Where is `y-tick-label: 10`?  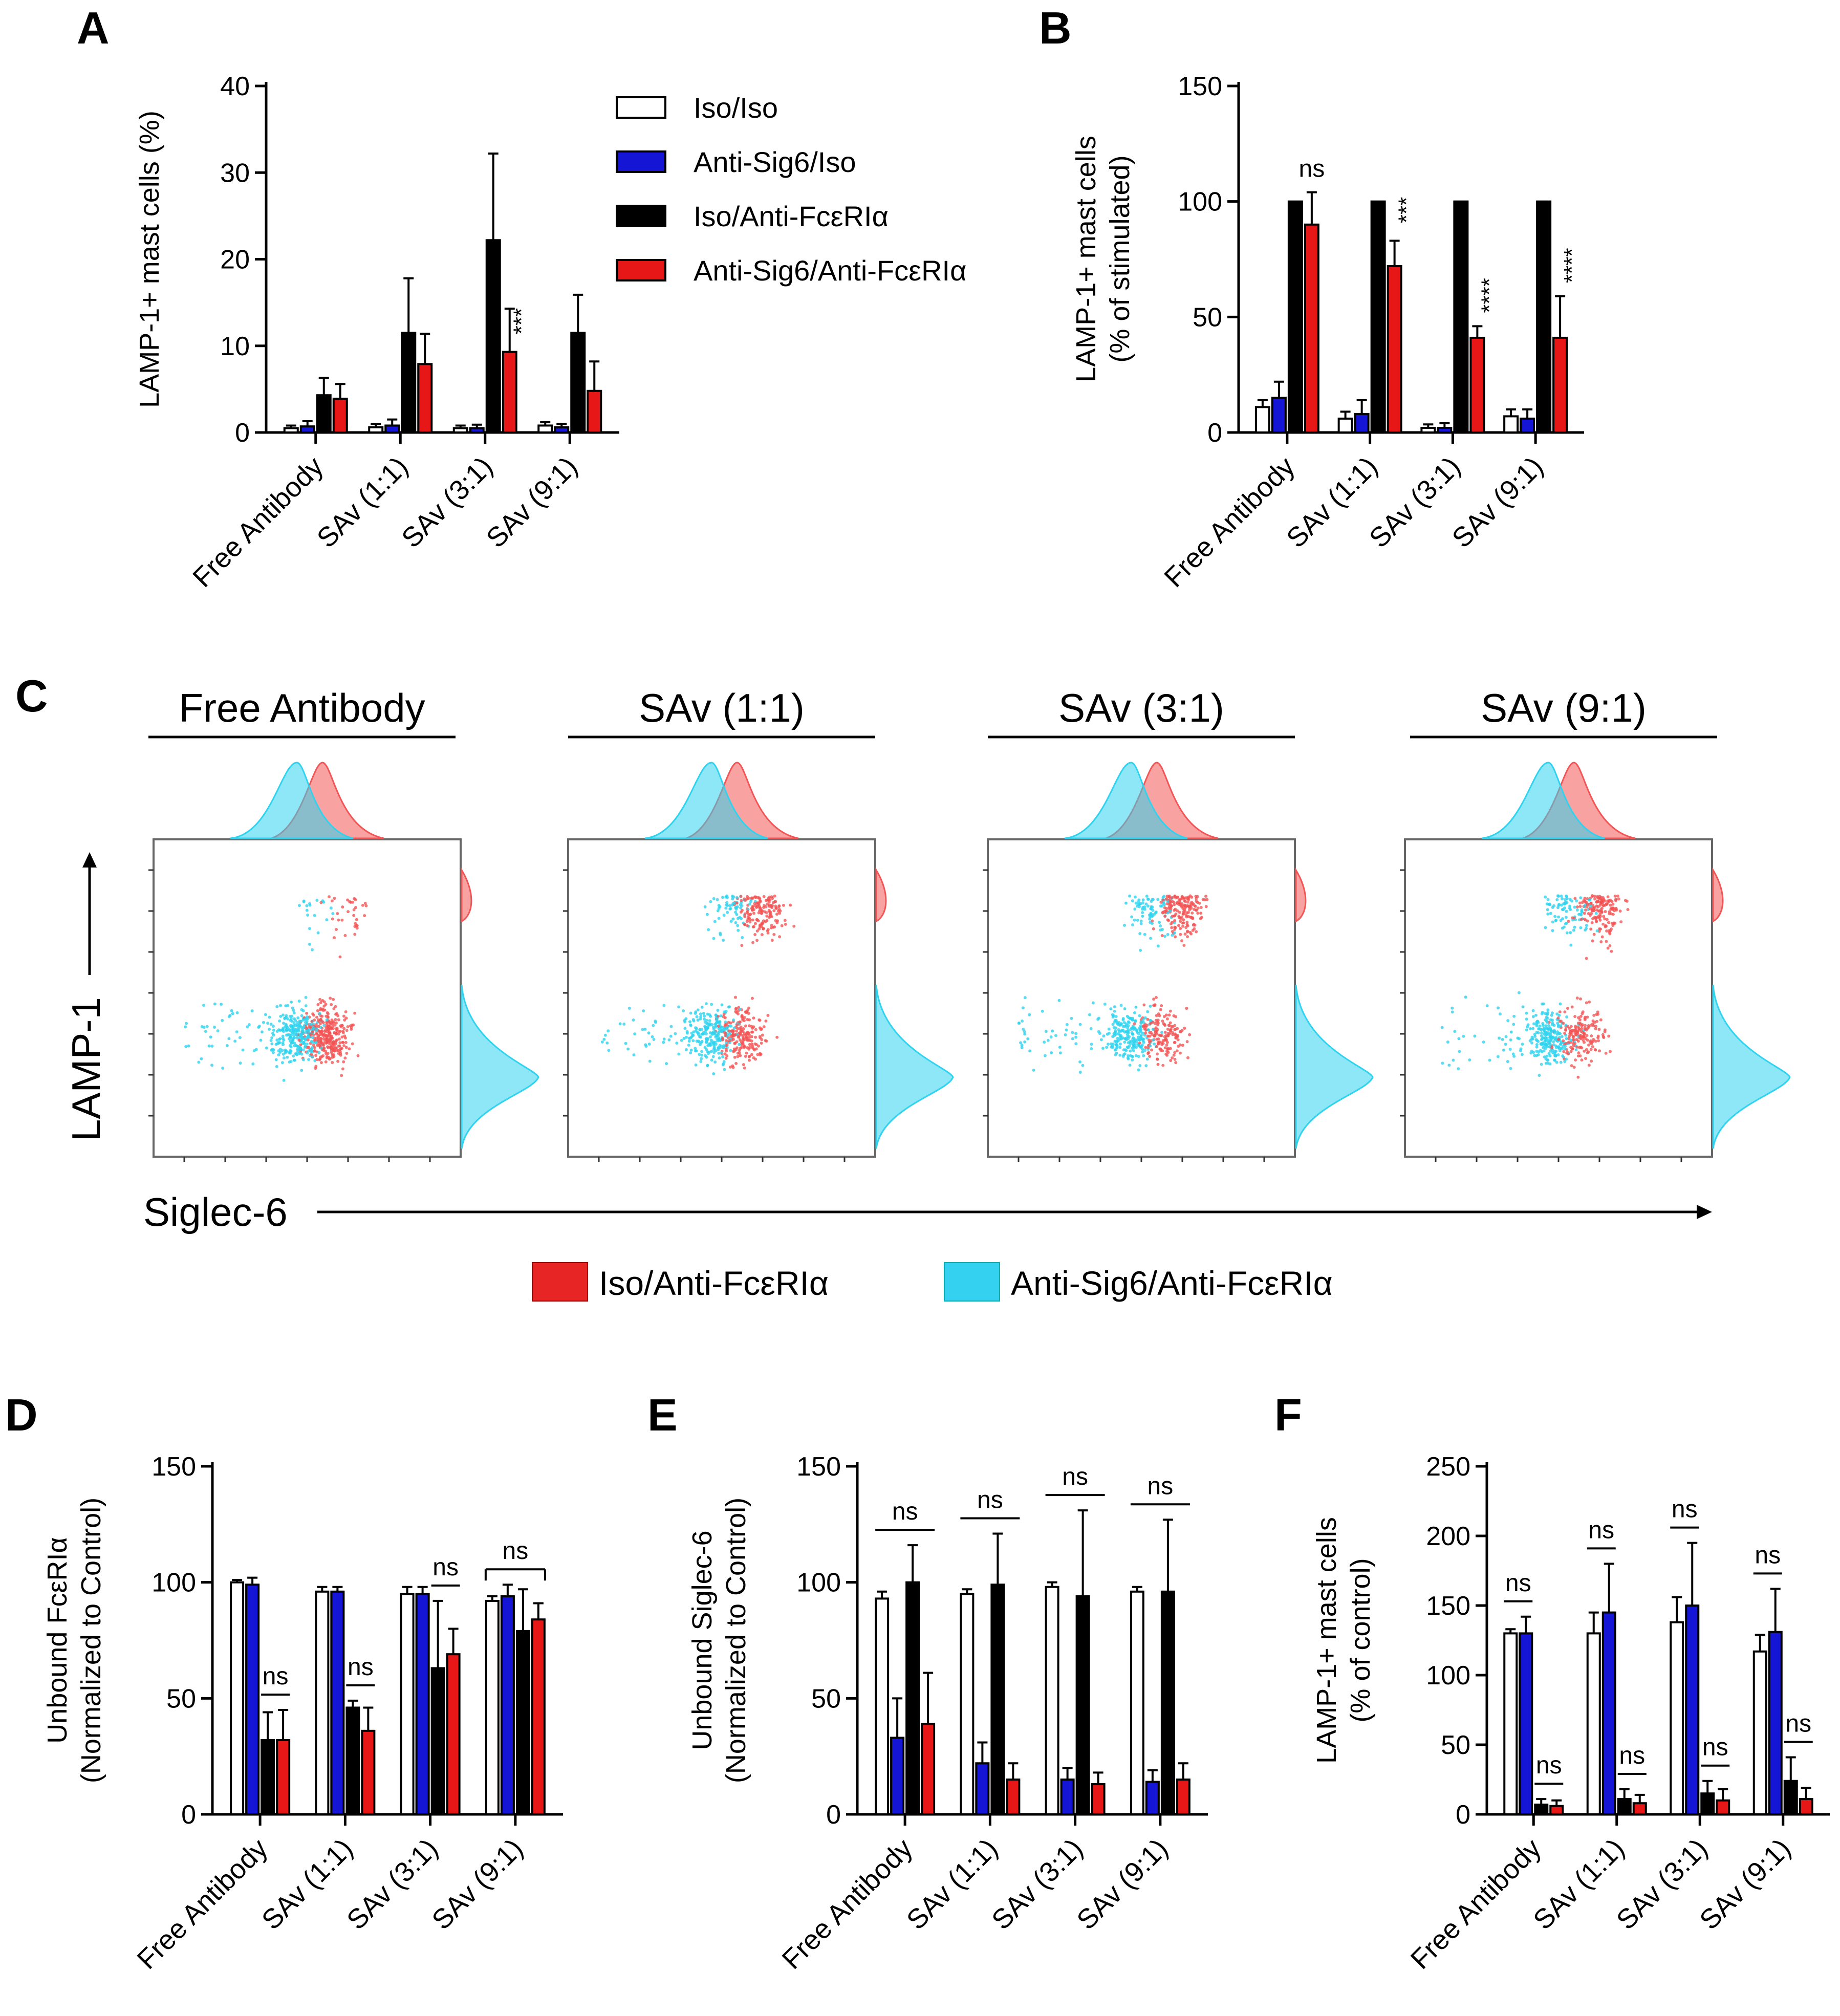 y-tick-label: 10 is located at coordinates (235, 346).